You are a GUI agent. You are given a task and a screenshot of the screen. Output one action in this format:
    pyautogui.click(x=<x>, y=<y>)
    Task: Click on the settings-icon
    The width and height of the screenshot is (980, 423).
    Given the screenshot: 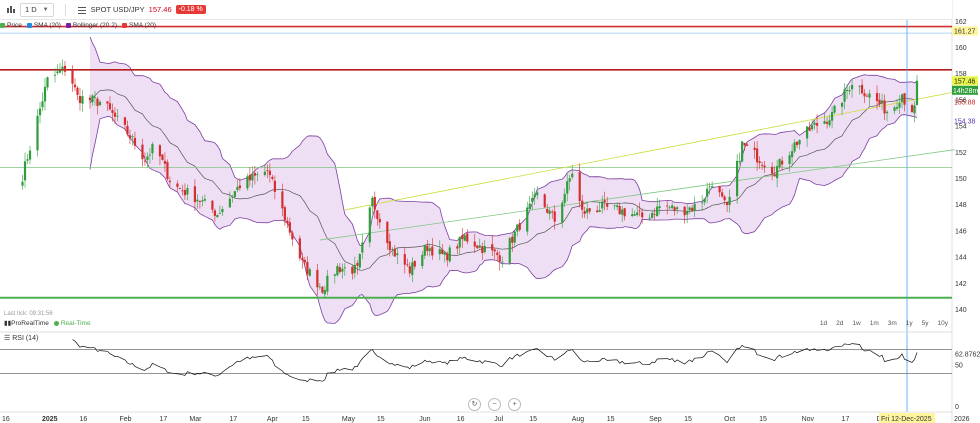 What is the action you would take?
    pyautogui.click(x=82, y=10)
    